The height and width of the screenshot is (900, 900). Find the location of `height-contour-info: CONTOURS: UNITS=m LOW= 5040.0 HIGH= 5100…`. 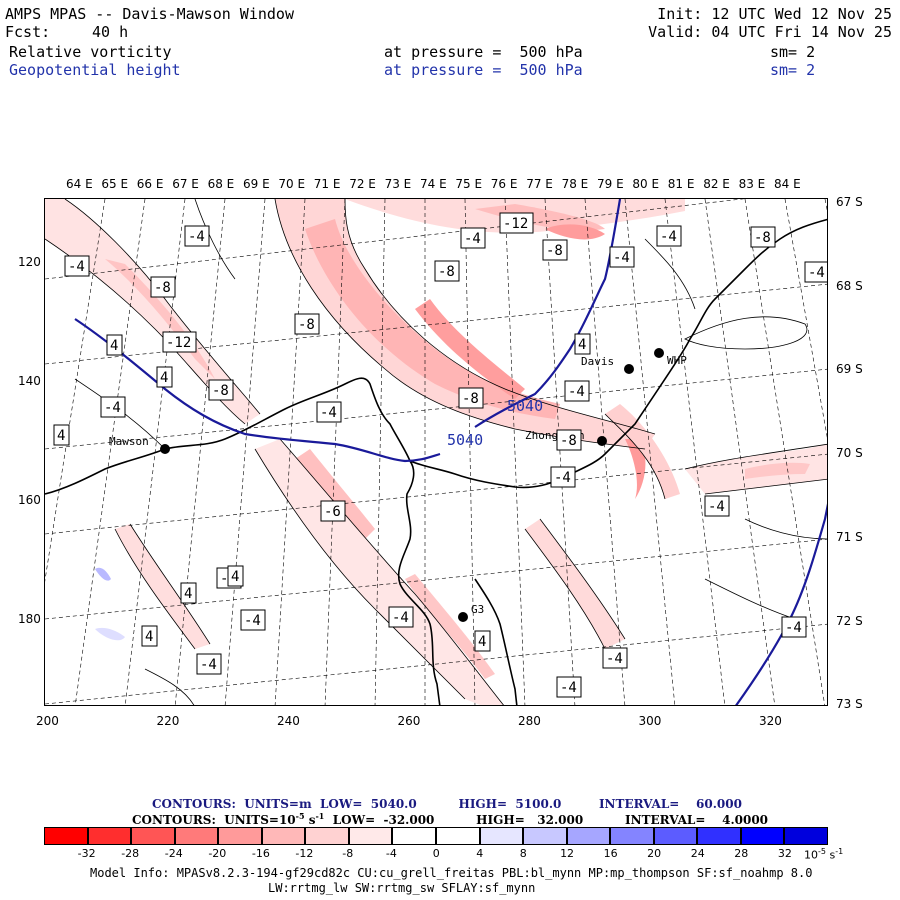

height-contour-info: CONTOURS: UNITS=m LOW= 5040.0 HIGH= 5100… is located at coordinates (447, 804).